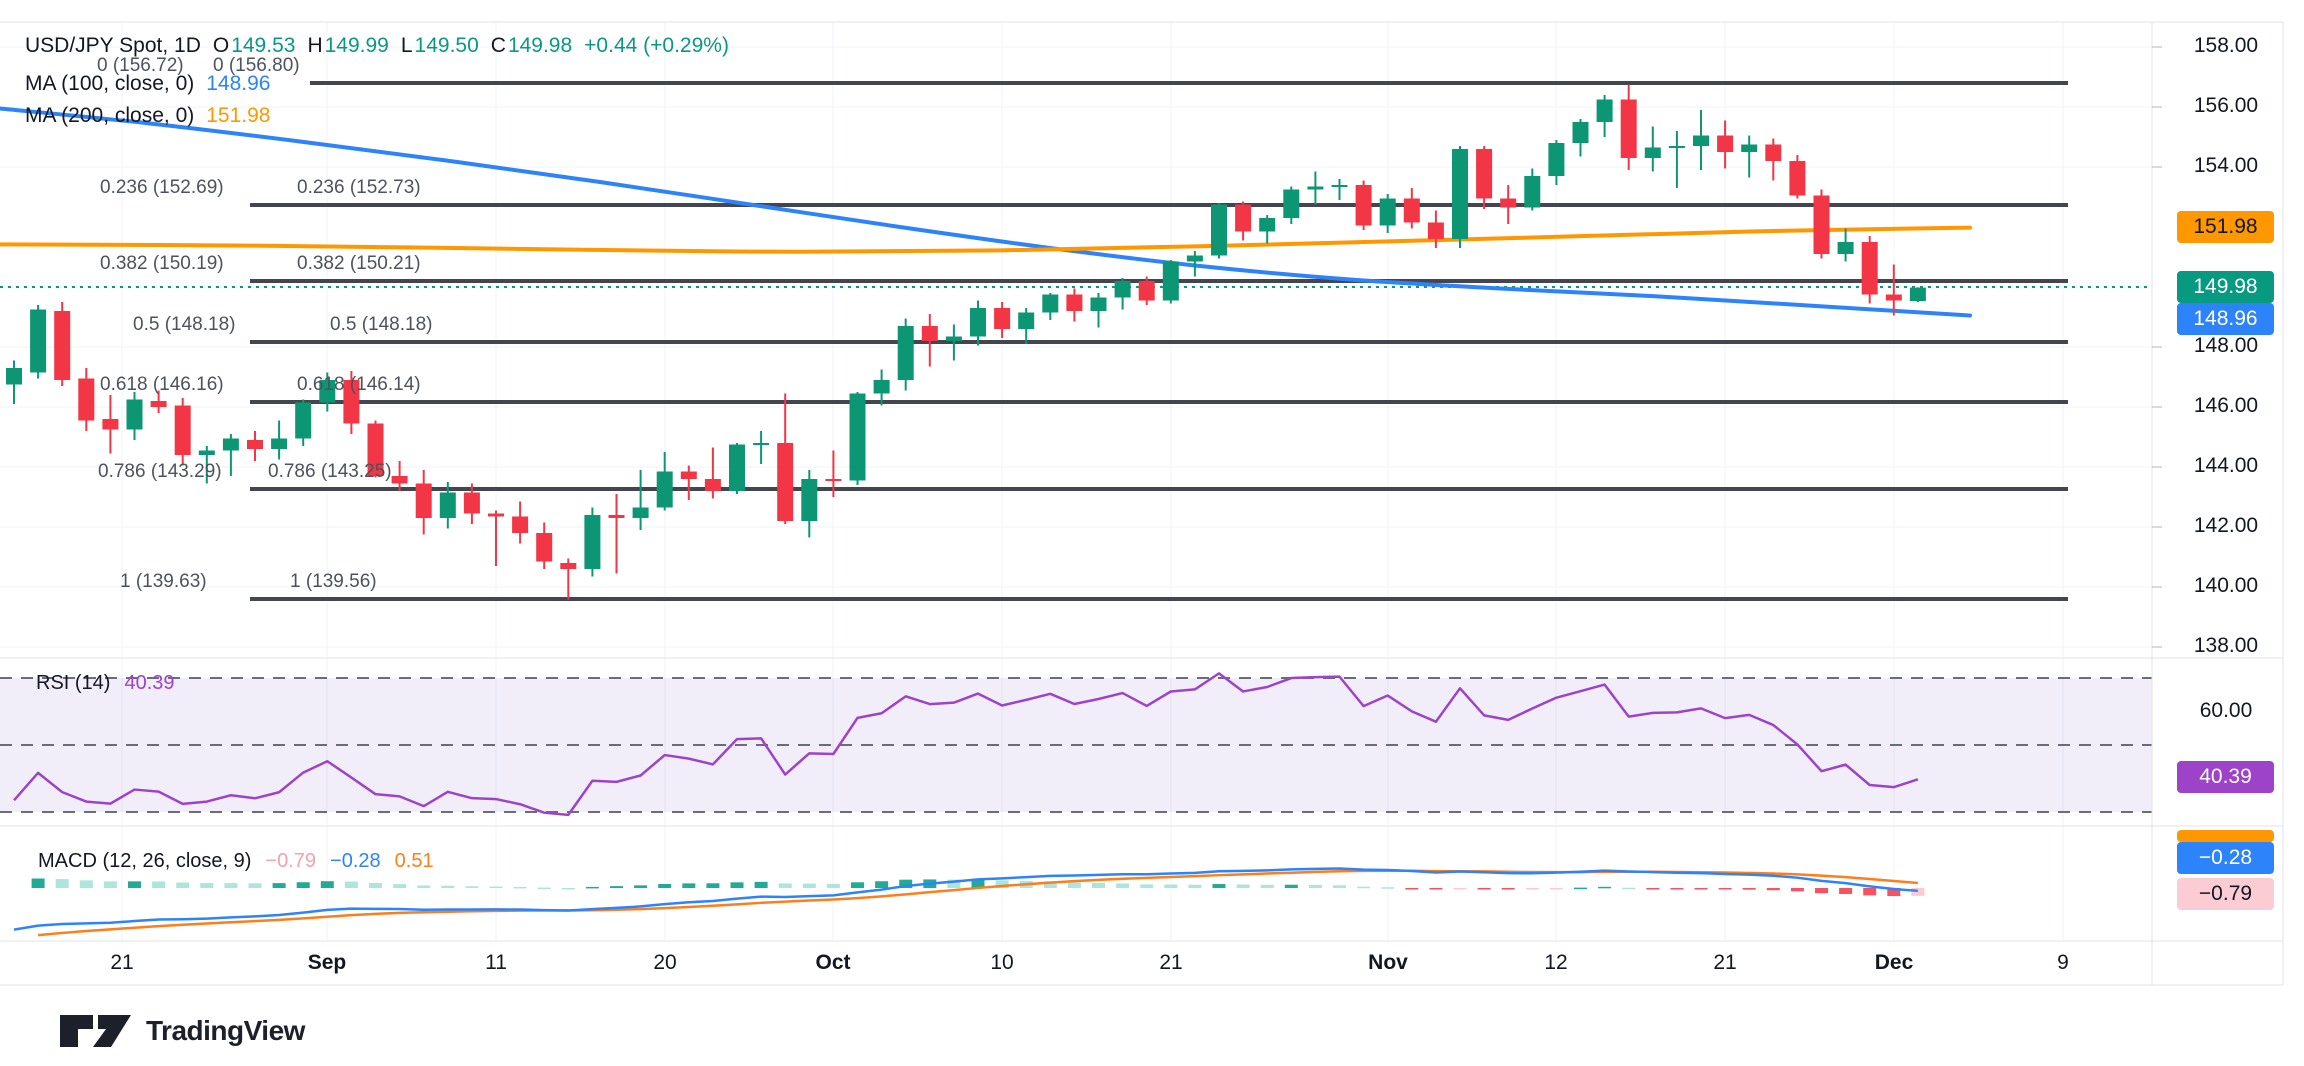 This screenshot has width=2304, height=1066. Describe the element at coordinates (965, 899) in the screenshot. I see `macd-line` at that location.